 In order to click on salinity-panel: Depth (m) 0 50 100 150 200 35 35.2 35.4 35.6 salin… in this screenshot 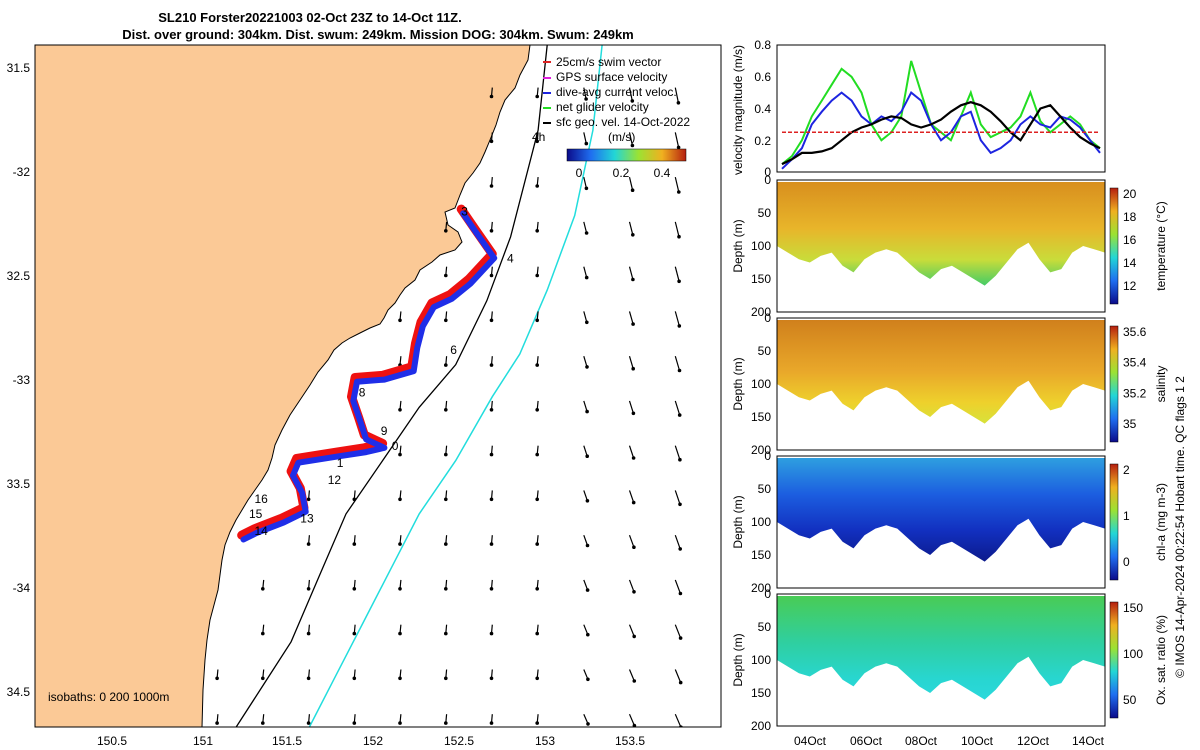, I will do `click(949, 384)`.